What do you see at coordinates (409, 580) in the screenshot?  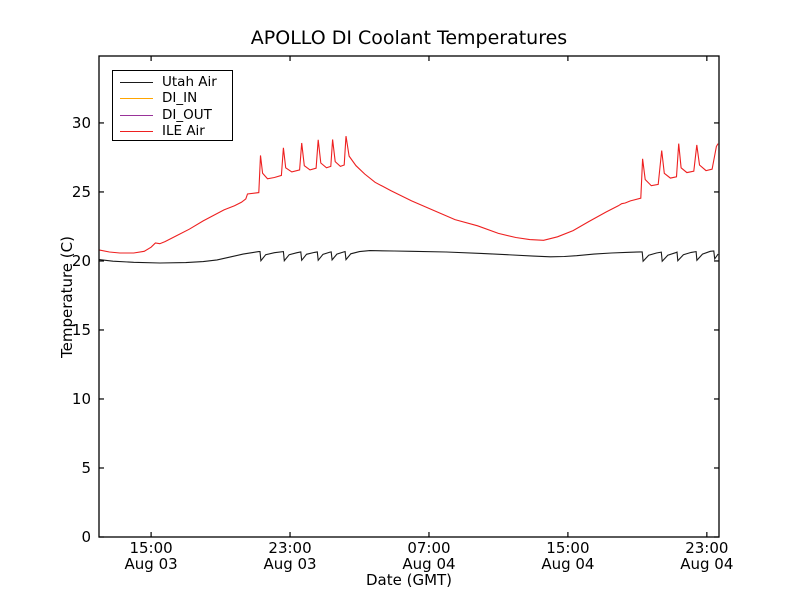 I see `x-axis-label: Date (GMT)` at bounding box center [409, 580].